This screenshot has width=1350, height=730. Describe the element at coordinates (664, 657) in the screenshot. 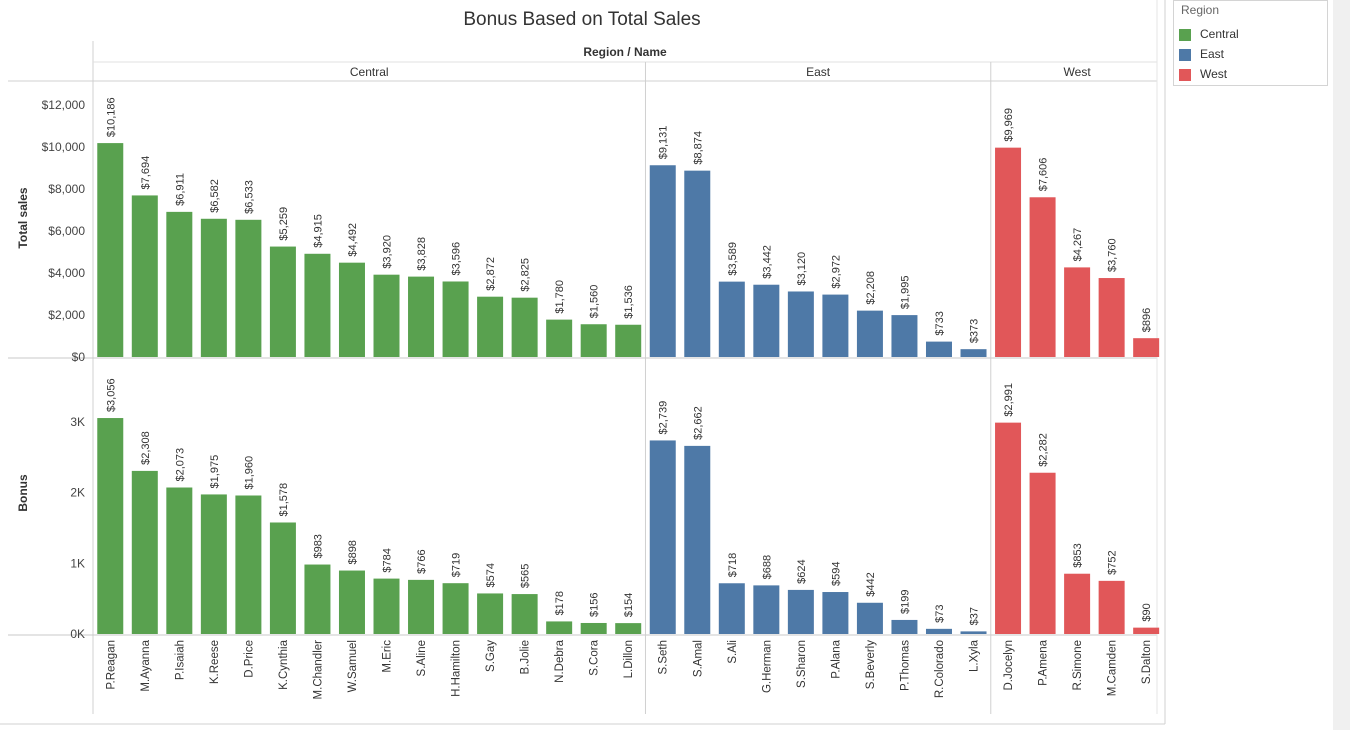

I see `x-tick-label: S.Seth` at that location.